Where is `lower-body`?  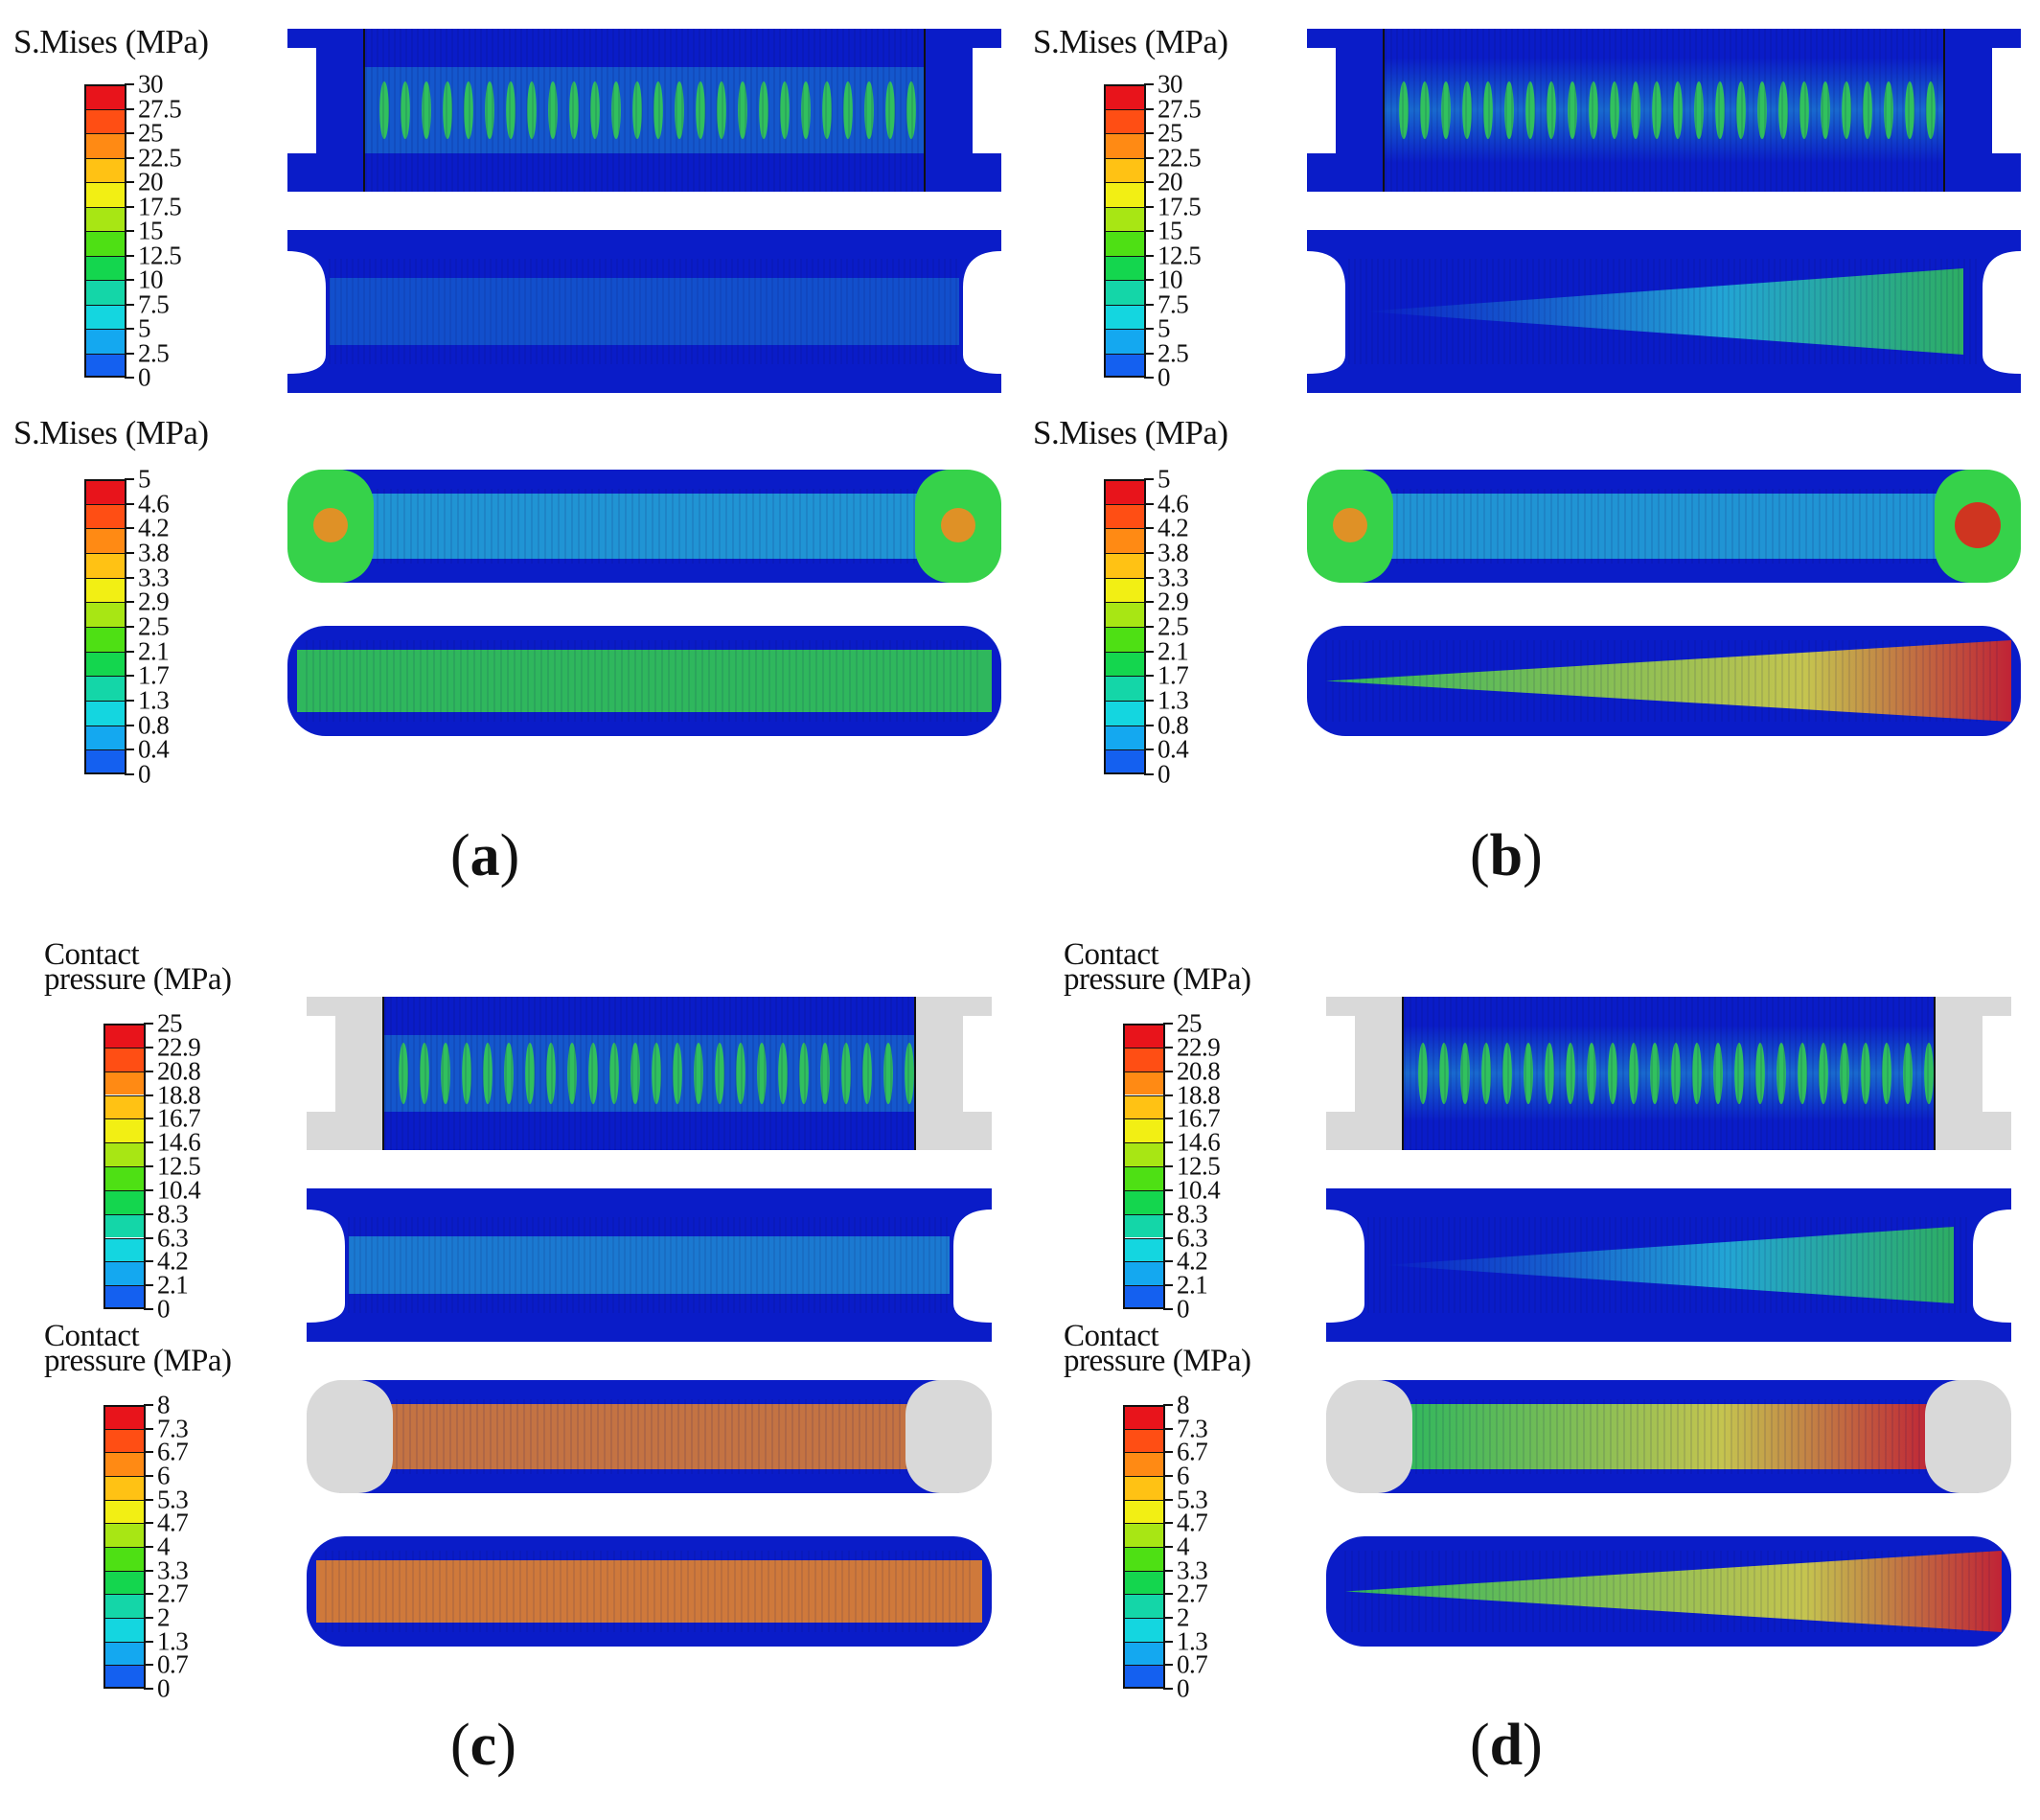
lower-body is located at coordinates (644, 311).